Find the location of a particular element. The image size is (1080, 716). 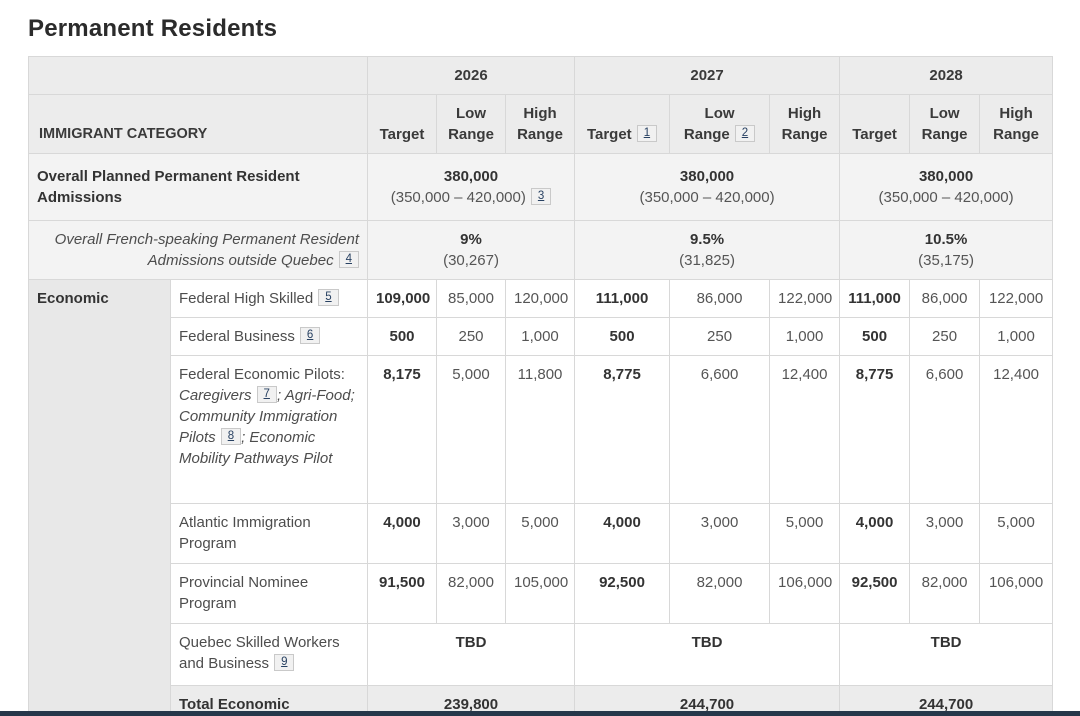

french-2027-cell: 9.5% (31,825) is located at coordinates (707, 250).